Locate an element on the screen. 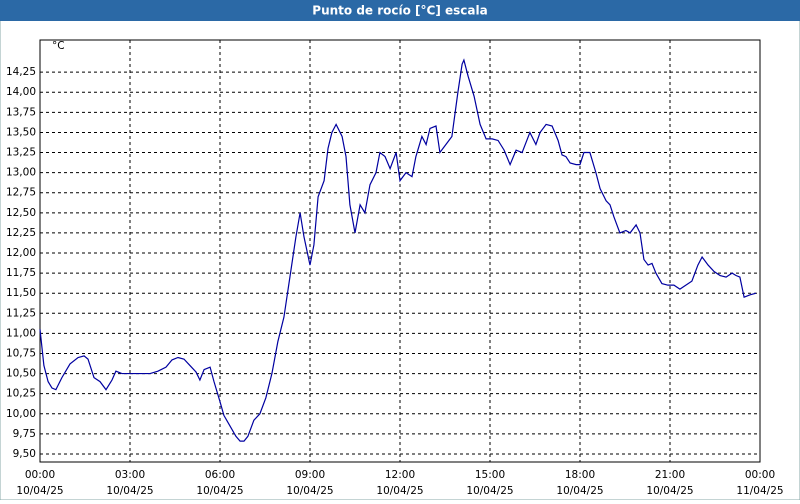 The width and height of the screenshot is (800, 504). y-tick-label: 13,50 is located at coordinates (21, 132).